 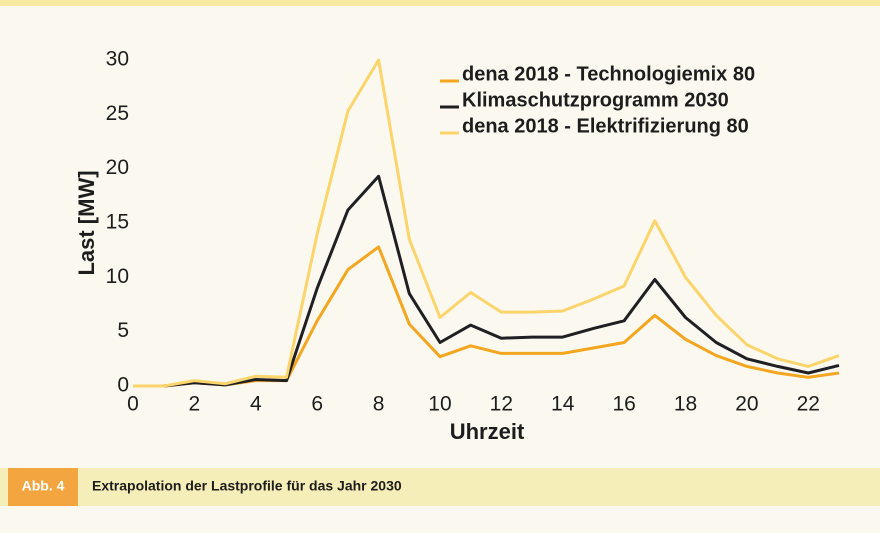 I want to click on x-tick-label: 8, so click(x=379, y=404).